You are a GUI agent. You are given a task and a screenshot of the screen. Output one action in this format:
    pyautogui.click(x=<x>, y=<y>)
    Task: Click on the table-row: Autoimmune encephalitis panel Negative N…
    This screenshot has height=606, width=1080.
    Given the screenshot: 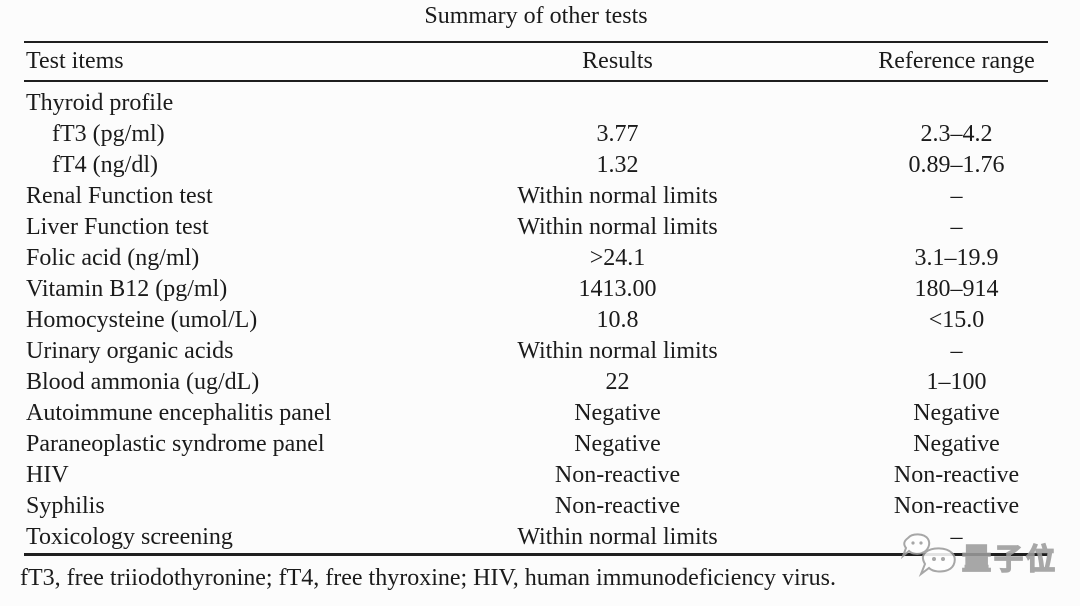 What is the action you would take?
    pyautogui.click(x=536, y=413)
    